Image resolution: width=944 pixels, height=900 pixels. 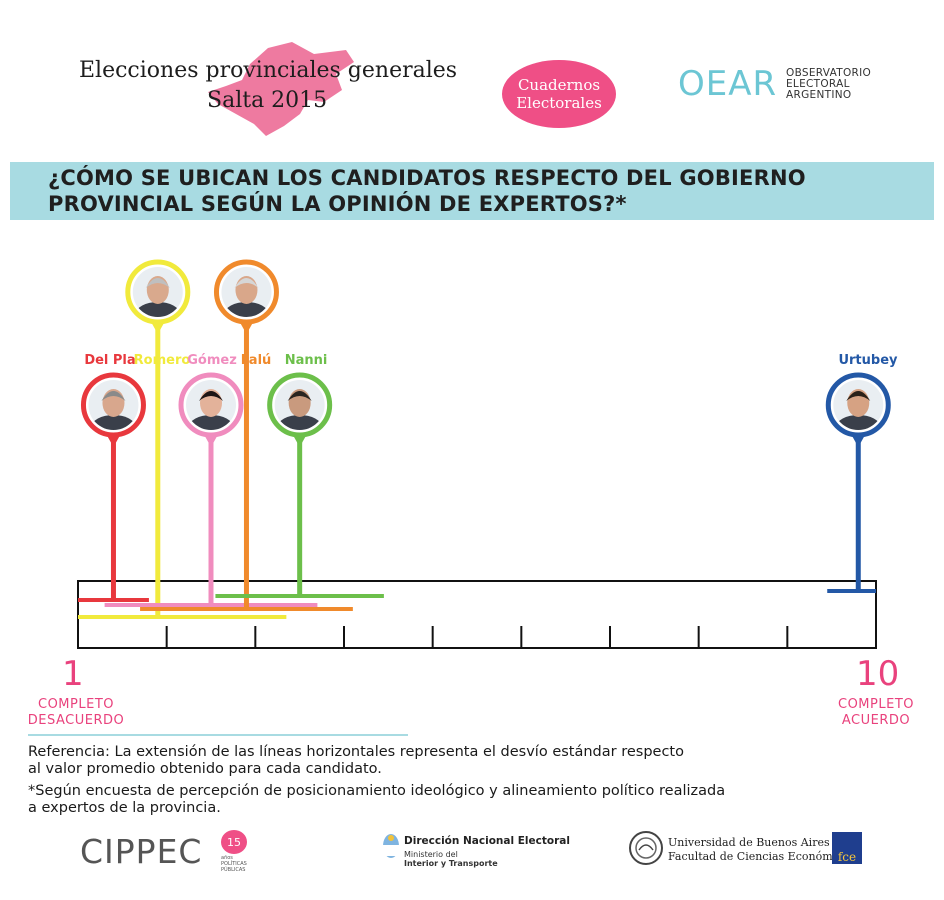 I want to click on photo-hair-nanni, so click(x=299, y=396).